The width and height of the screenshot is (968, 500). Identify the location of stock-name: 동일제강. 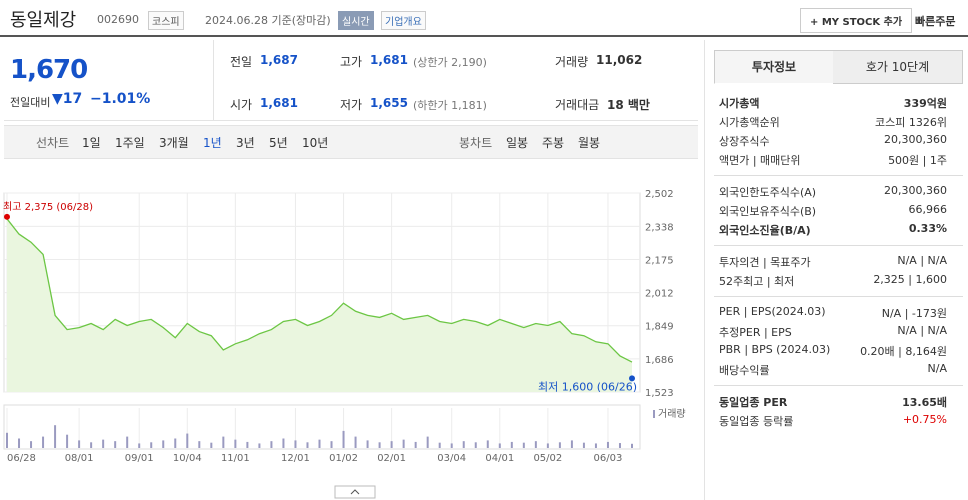
(43, 20).